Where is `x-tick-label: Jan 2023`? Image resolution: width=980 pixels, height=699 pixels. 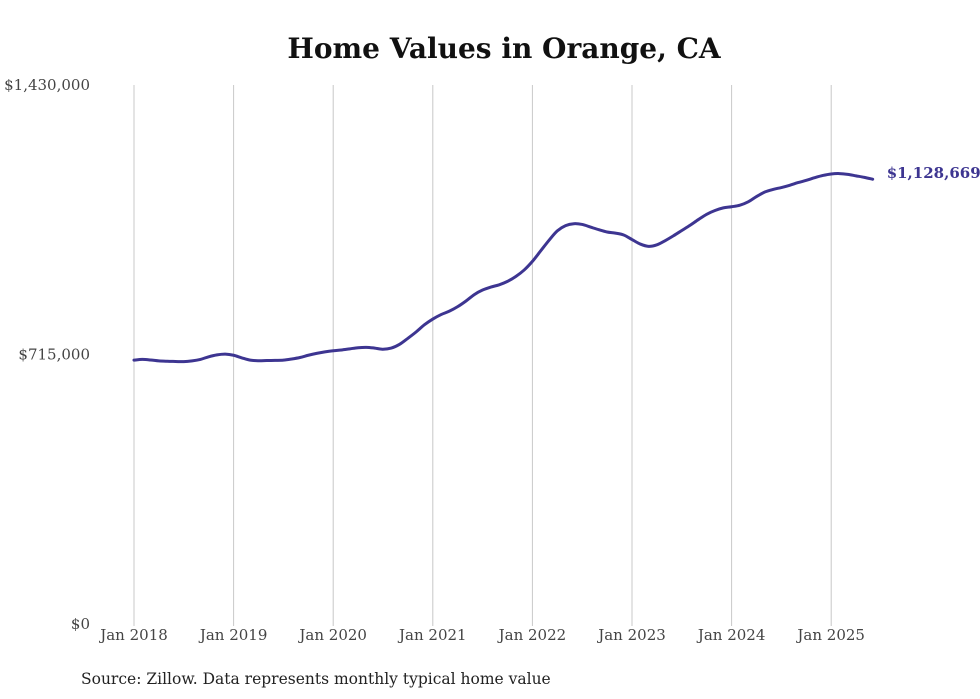 x-tick-label: Jan 2023 is located at coordinates (631, 635).